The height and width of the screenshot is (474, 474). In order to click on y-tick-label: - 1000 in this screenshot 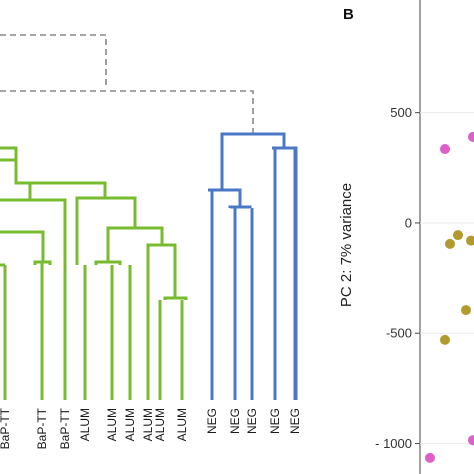, I will do `click(393, 443)`.